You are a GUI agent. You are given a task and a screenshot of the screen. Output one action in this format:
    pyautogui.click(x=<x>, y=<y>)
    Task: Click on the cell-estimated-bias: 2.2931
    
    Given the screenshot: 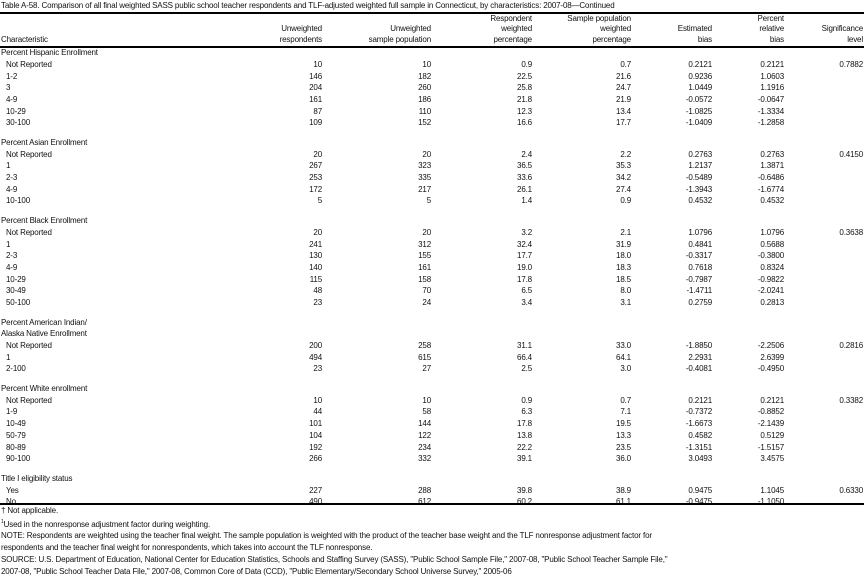 What is the action you would take?
    pyautogui.click(x=700, y=357)
    